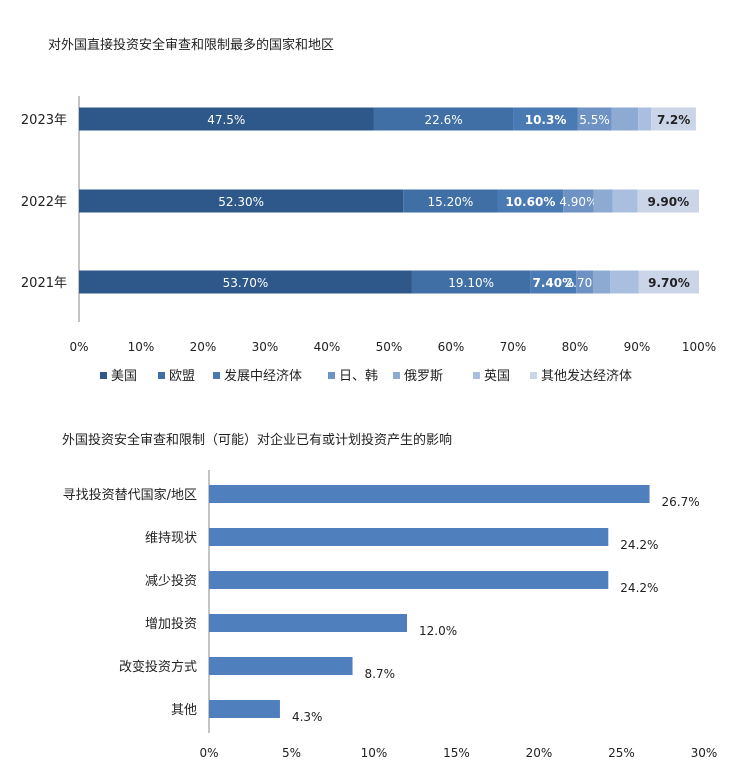 Image resolution: width=752 pixels, height=778 pixels. I want to click on data-label: 10.3%, so click(546, 120).